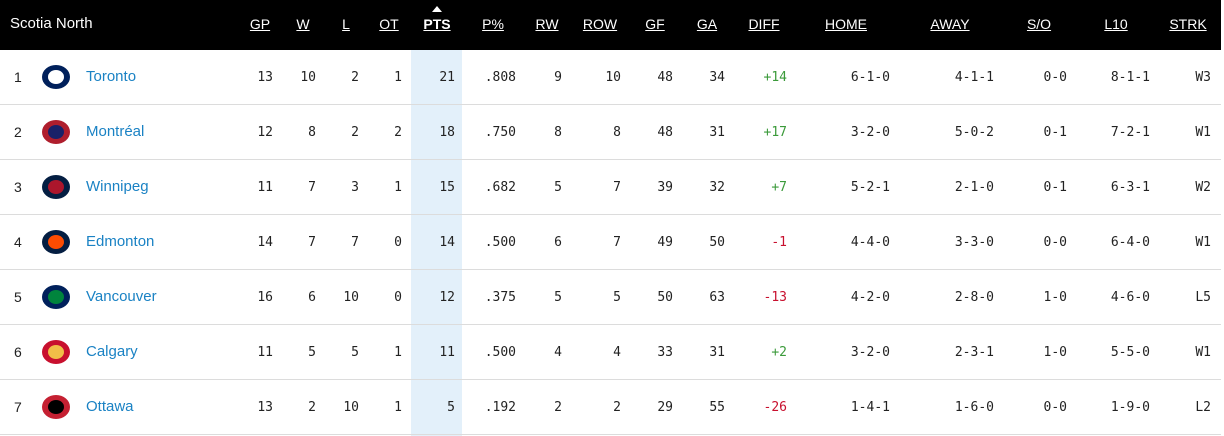 The height and width of the screenshot is (436, 1224). What do you see at coordinates (1116, 24) in the screenshot?
I see `column-header: L10` at bounding box center [1116, 24].